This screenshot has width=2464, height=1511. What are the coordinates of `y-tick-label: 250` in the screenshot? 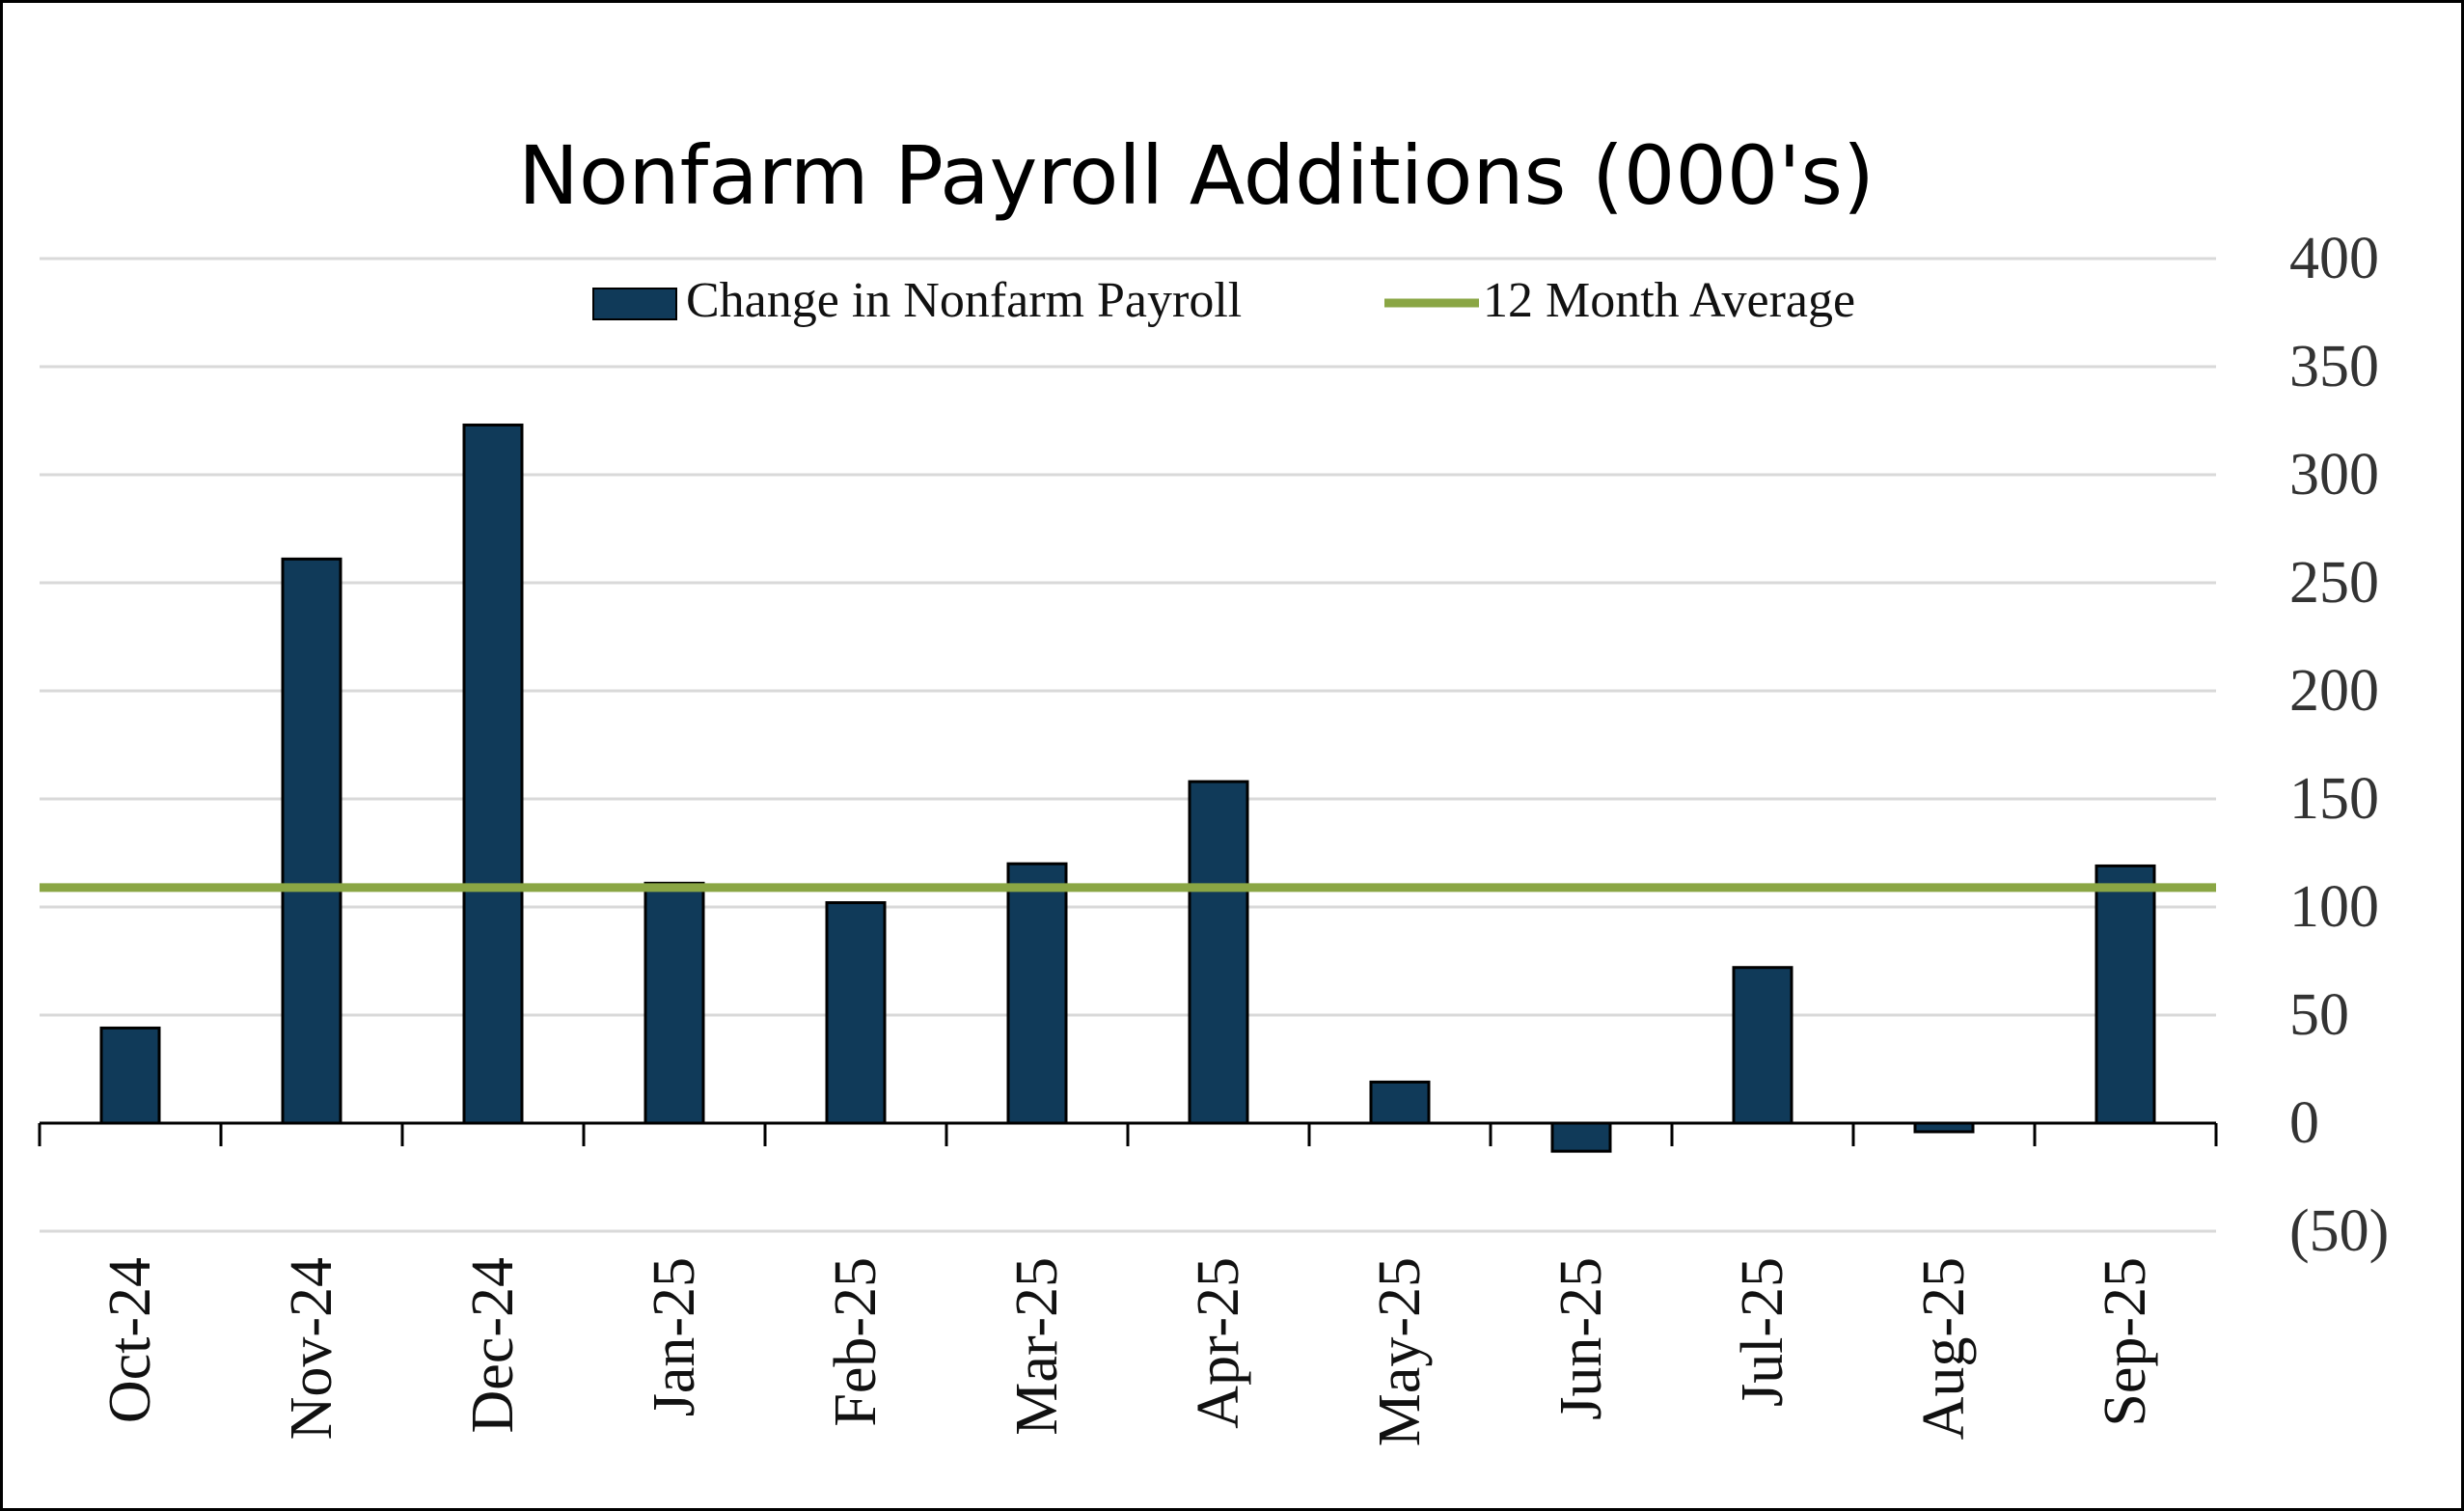 It's located at (2334, 583).